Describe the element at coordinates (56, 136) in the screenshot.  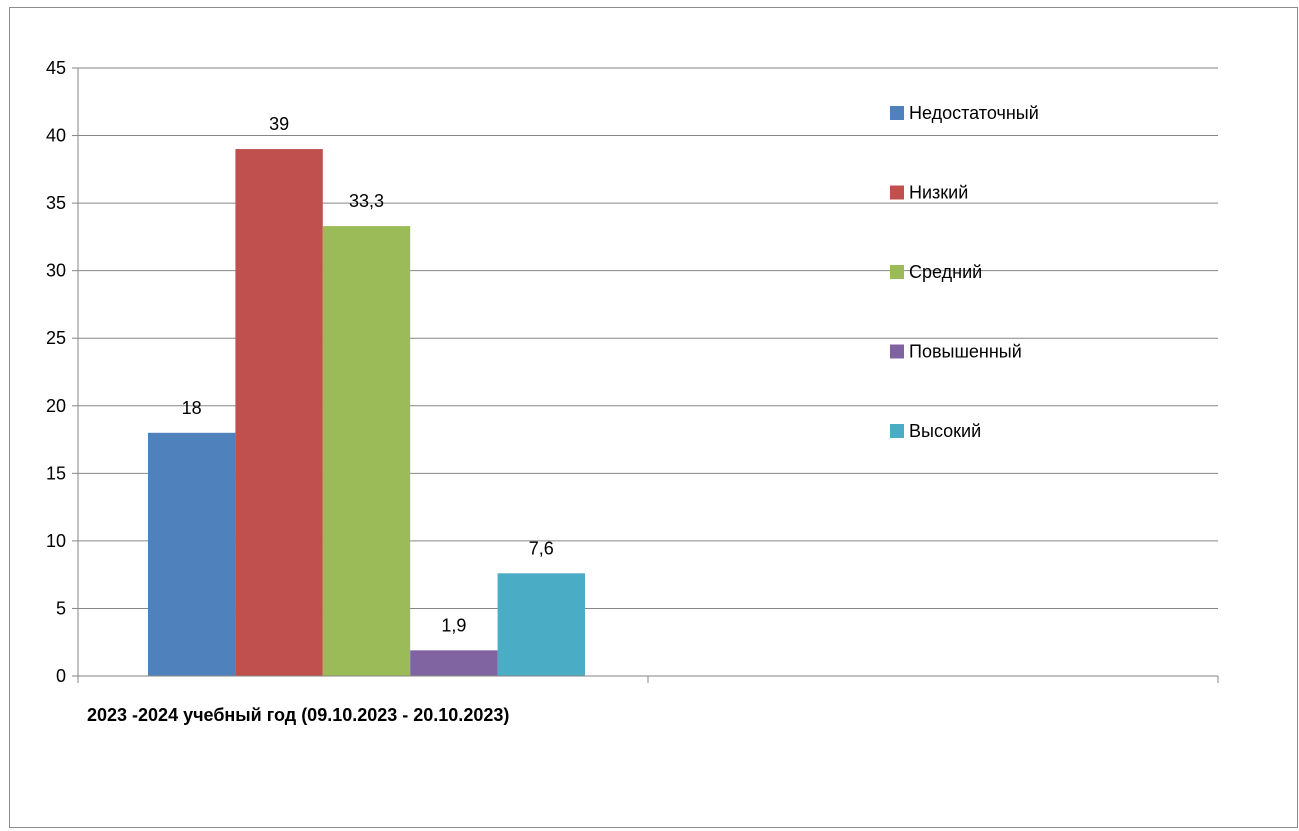
I see `y-tick-label: 40` at that location.